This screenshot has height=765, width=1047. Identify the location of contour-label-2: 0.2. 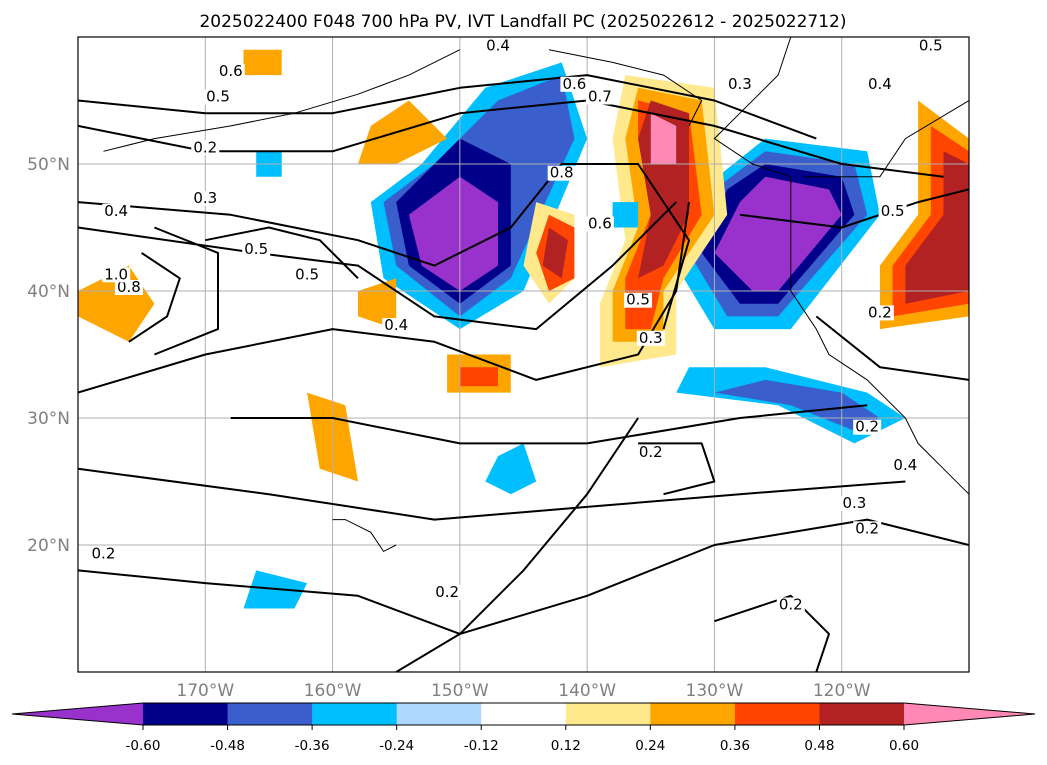
(205, 147).